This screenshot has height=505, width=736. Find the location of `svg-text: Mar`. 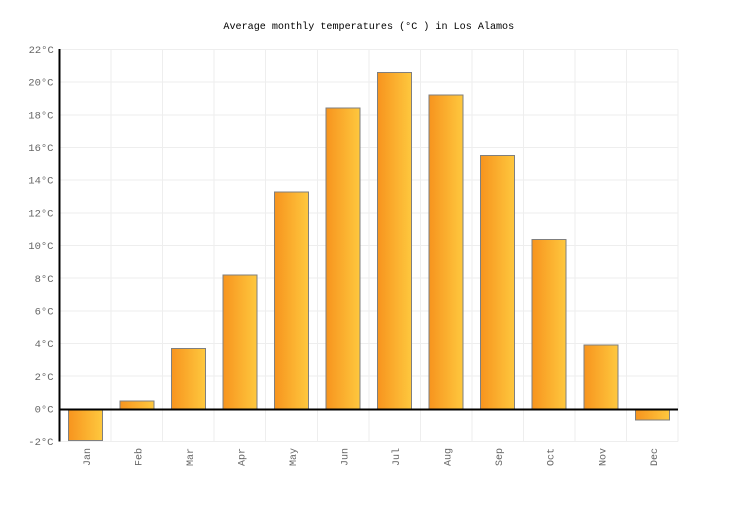

svg-text: Mar is located at coordinates (191, 457).